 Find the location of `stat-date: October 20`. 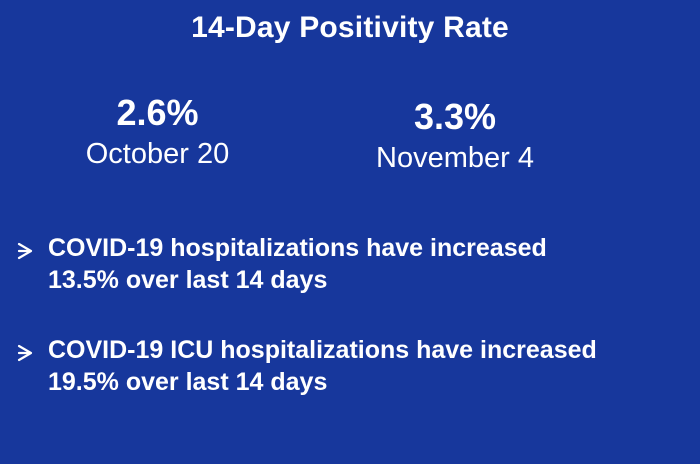

stat-date: October 20 is located at coordinates (157, 154).